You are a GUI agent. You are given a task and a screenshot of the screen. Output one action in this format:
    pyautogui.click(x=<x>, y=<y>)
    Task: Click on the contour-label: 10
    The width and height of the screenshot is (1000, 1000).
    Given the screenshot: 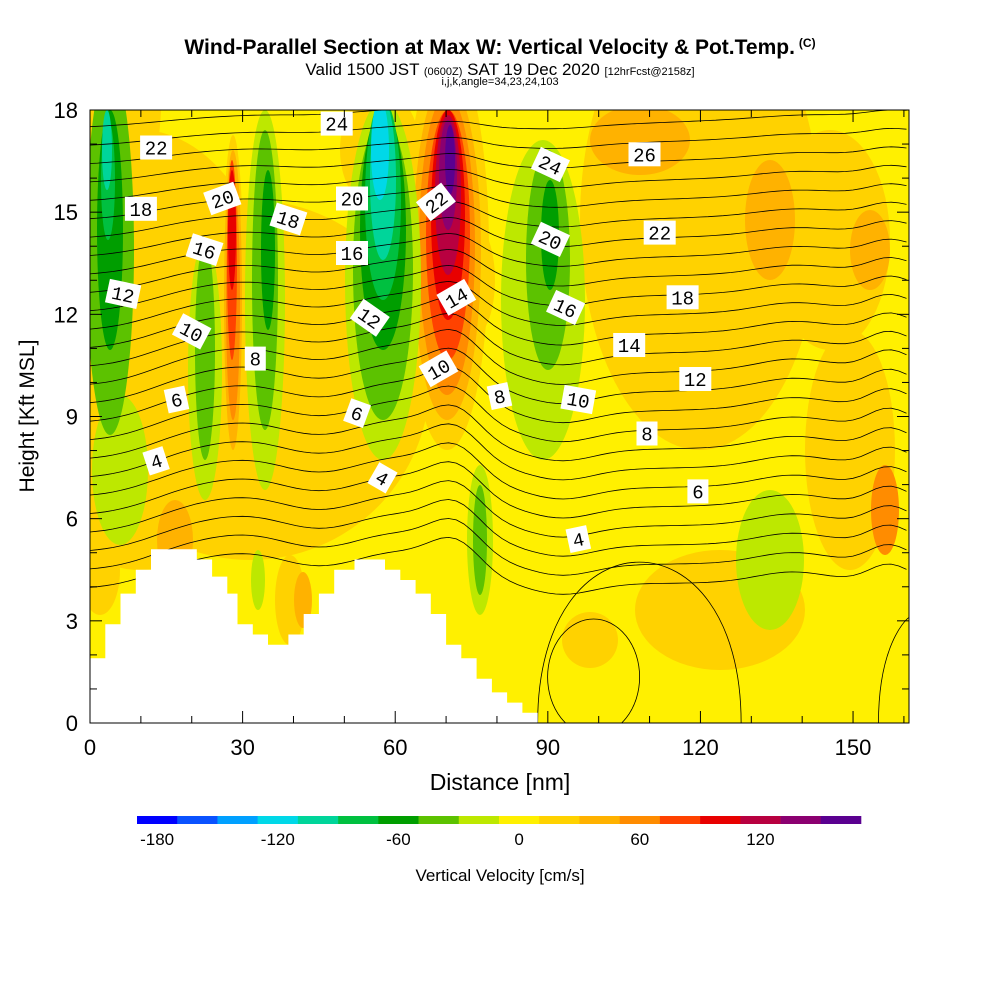 What is the action you would take?
    pyautogui.click(x=578, y=399)
    